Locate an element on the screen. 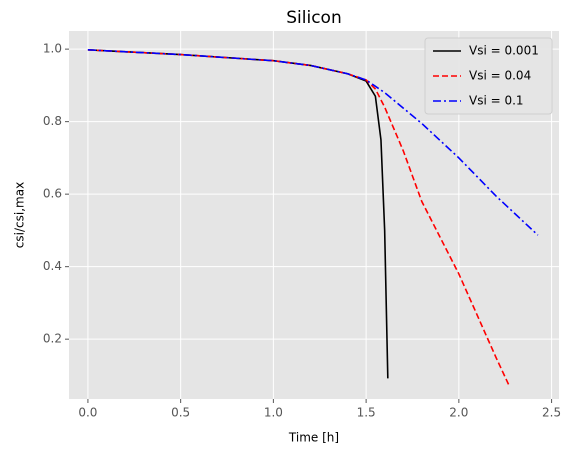 Image resolution: width=572 pixels, height=456 pixels. x-tick-label: 2.5 is located at coordinates (551, 413).